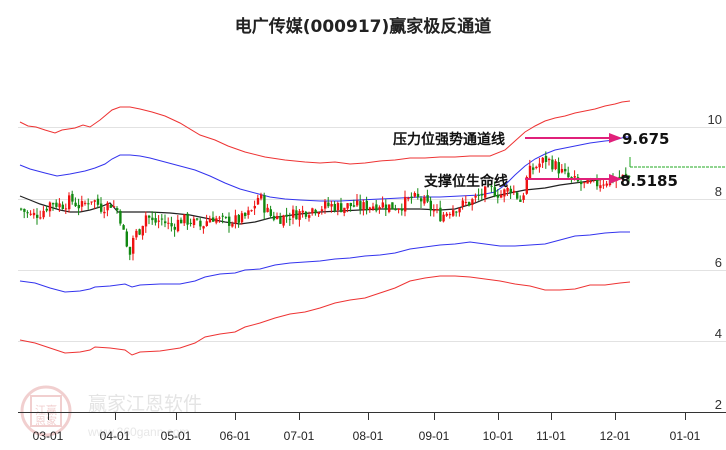 The width and height of the screenshot is (726, 450). I want to click on x-tick-label: 11-01, so click(551, 436).